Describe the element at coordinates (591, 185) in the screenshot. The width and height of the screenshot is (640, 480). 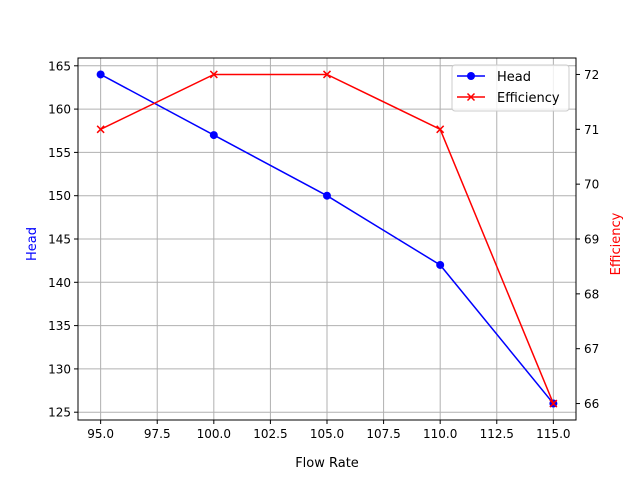
I see `y2-tick-label: 70` at that location.